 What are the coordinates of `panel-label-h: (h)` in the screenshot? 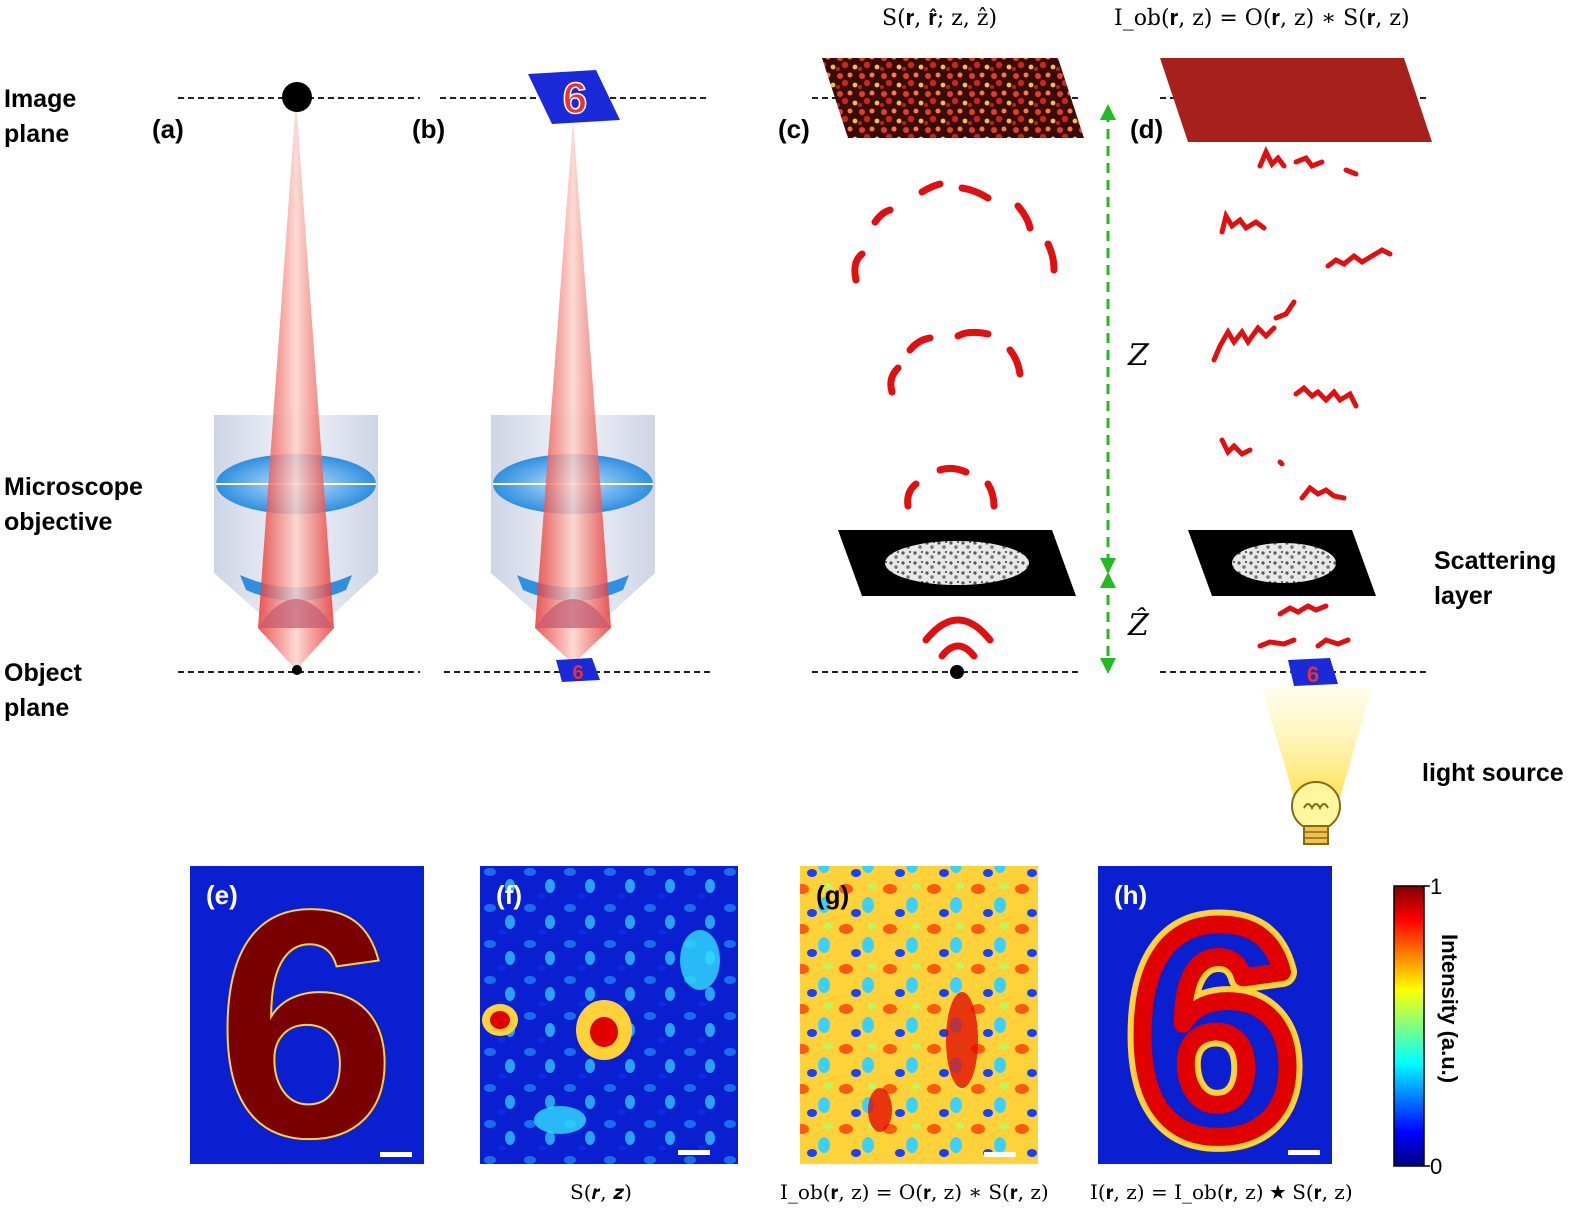 It's located at (1131, 895).